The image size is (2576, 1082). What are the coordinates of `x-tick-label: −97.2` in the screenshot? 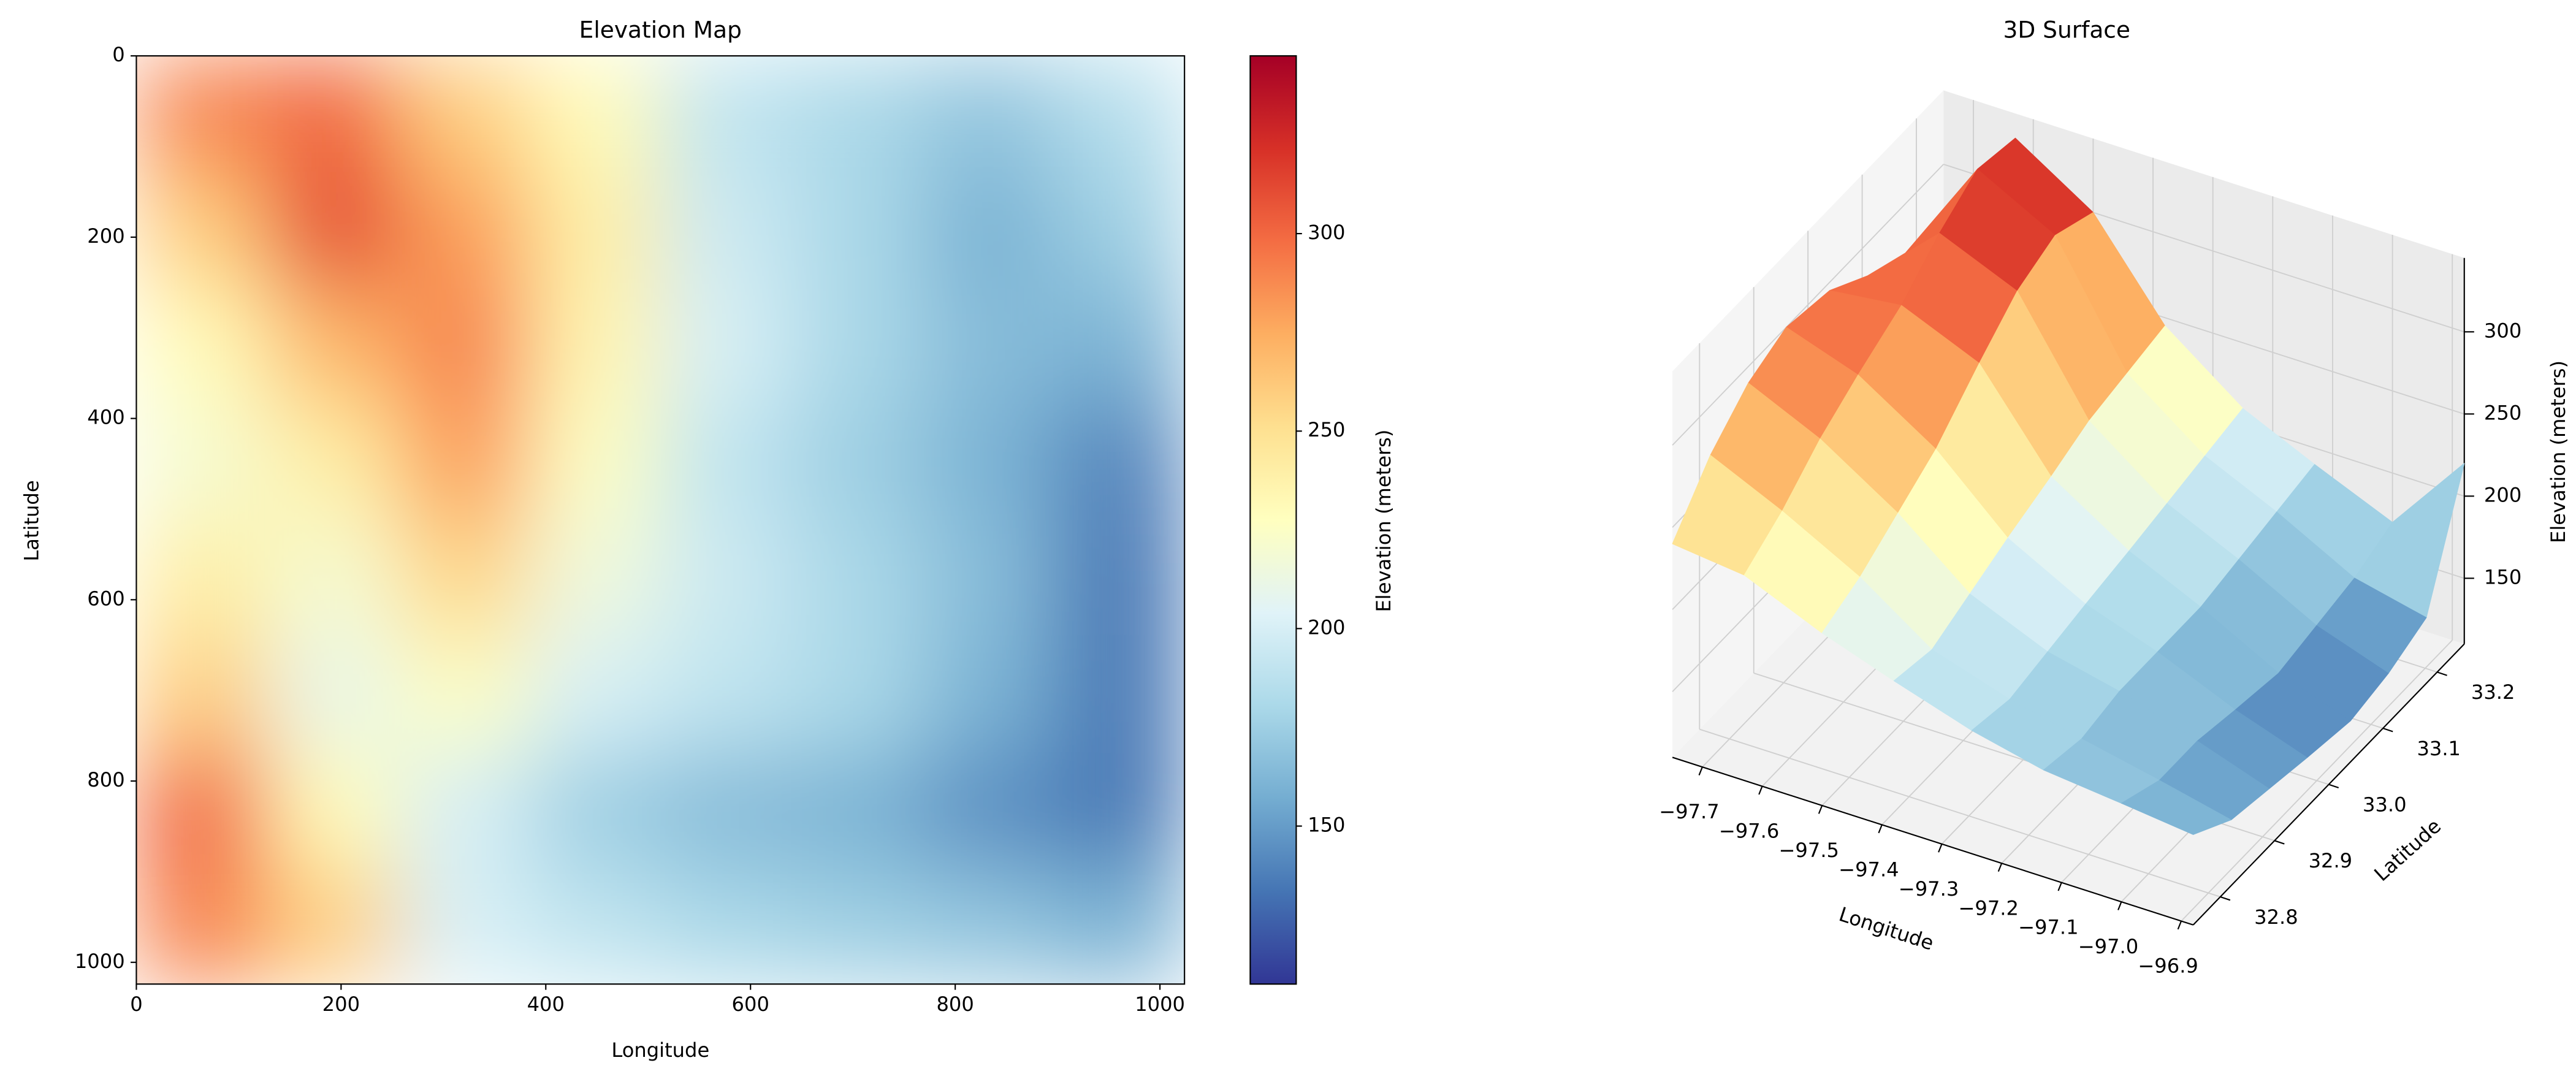 It's located at (1988, 908).